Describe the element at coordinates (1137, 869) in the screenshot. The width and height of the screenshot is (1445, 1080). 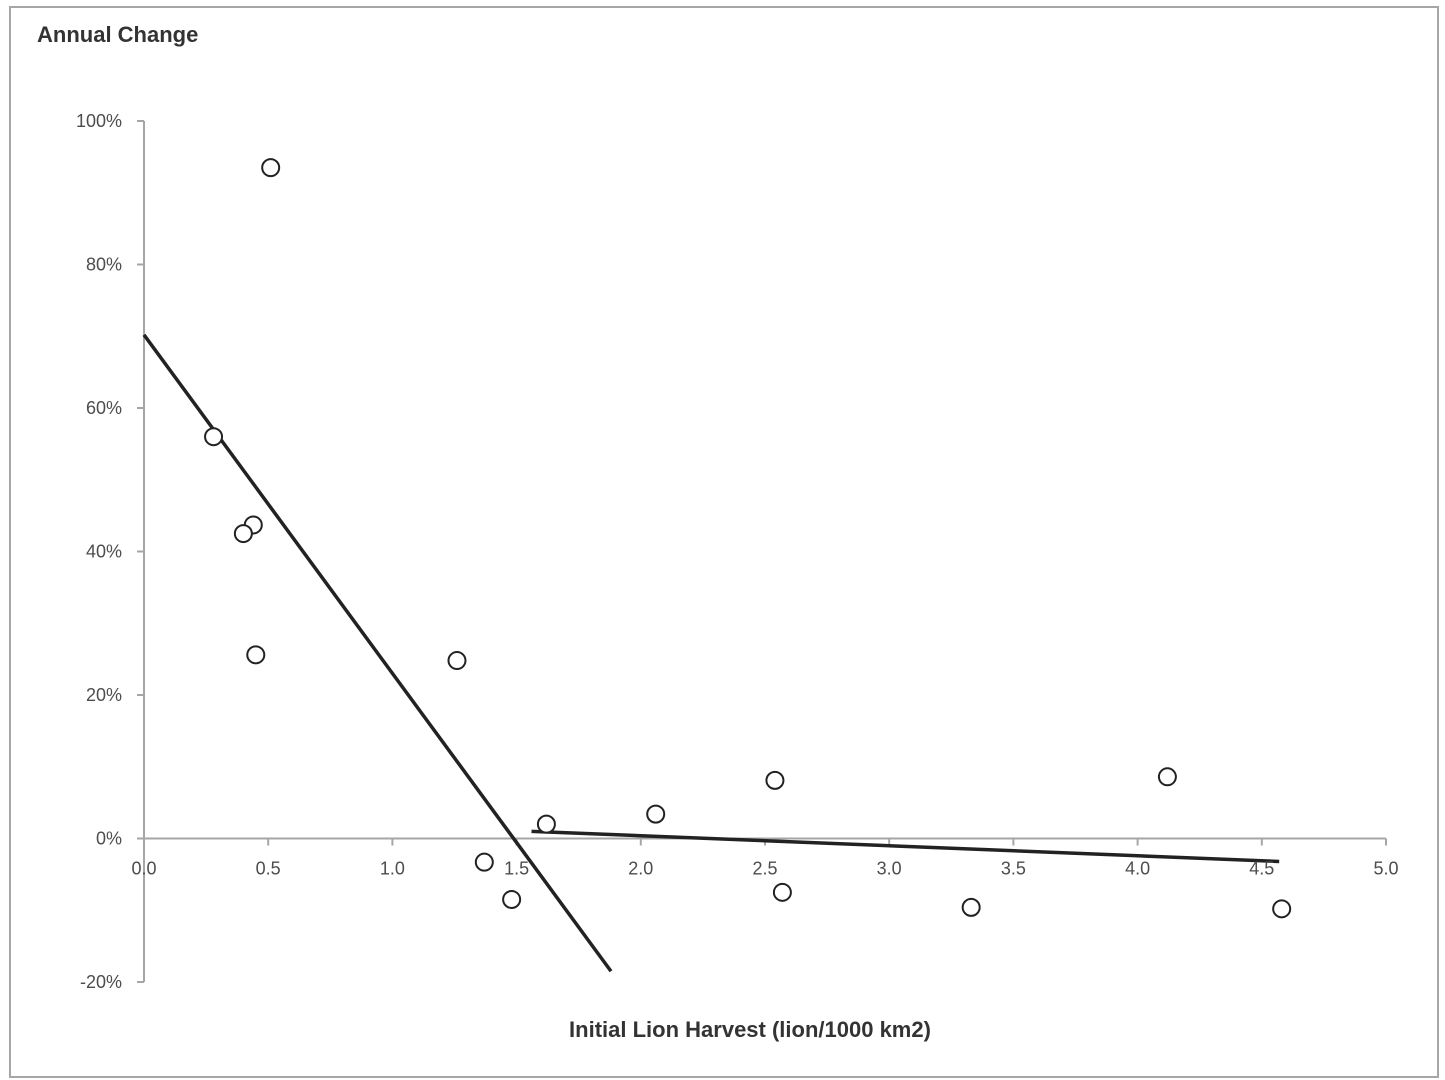
I see `x-tick-label: 4.0` at that location.